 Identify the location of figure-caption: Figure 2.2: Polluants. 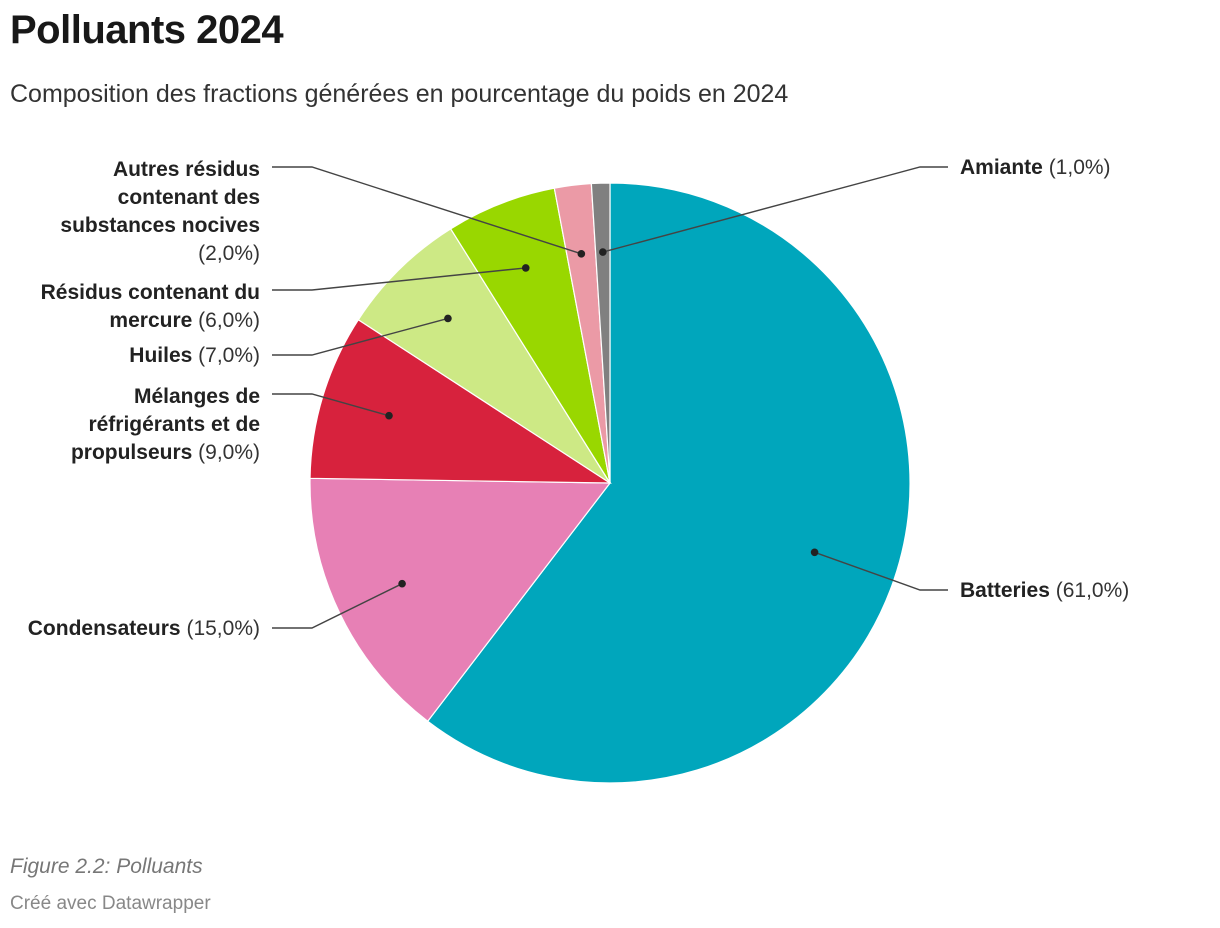
(106, 866).